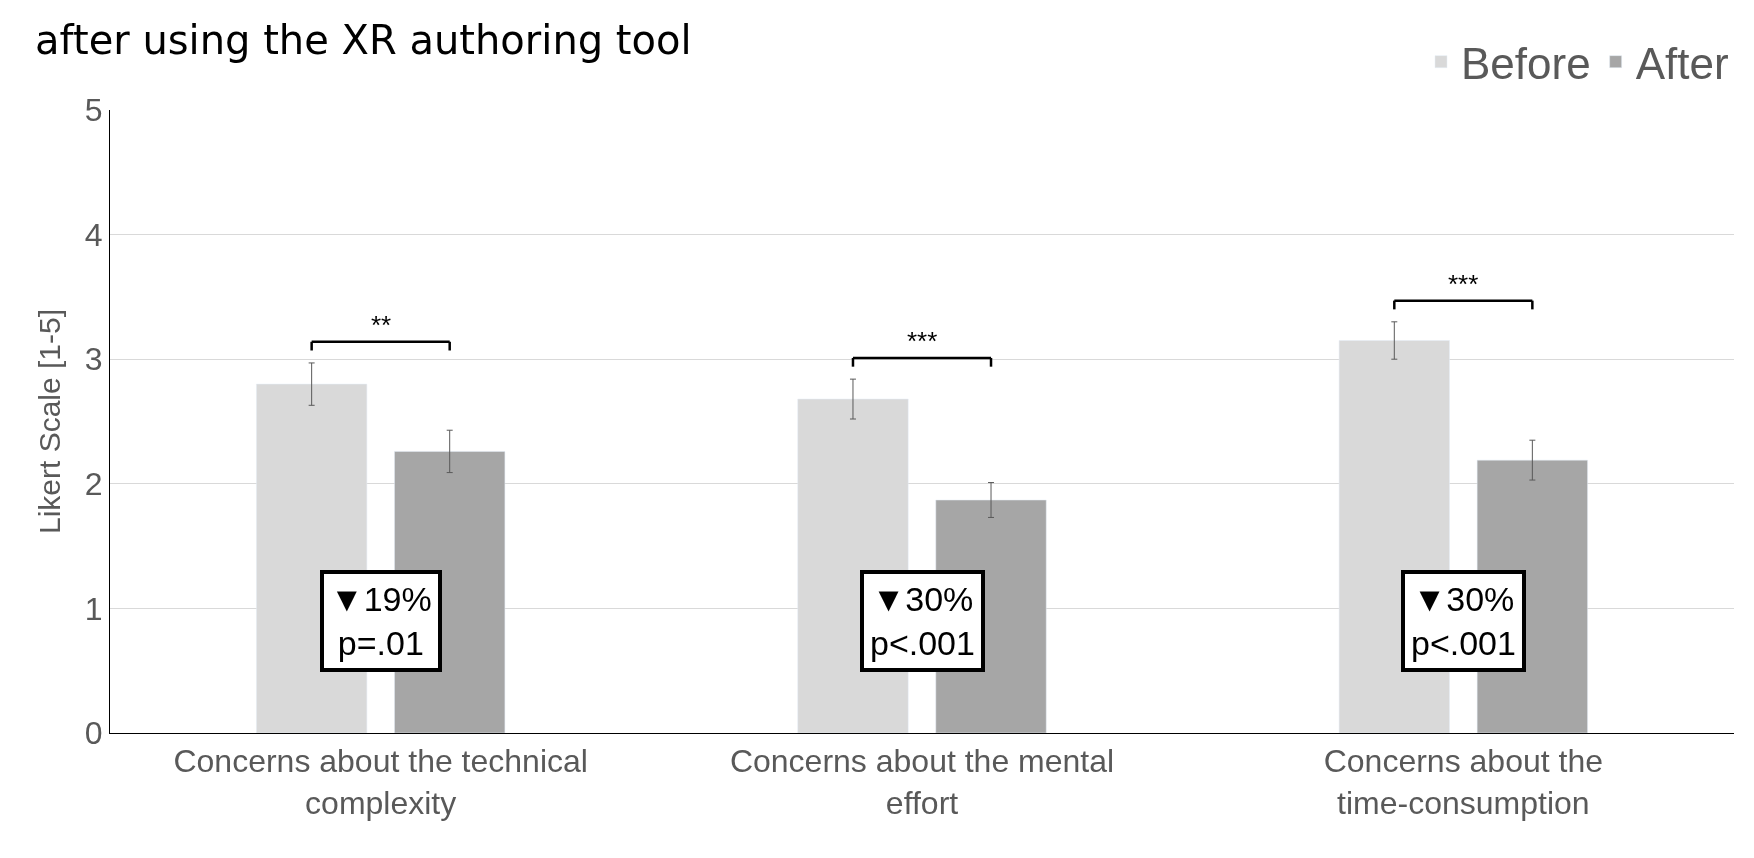 This screenshot has width=1754, height=858. Describe the element at coordinates (380, 782) in the screenshot. I see `x-tick-label: Concerns about the technical complexity` at that location.